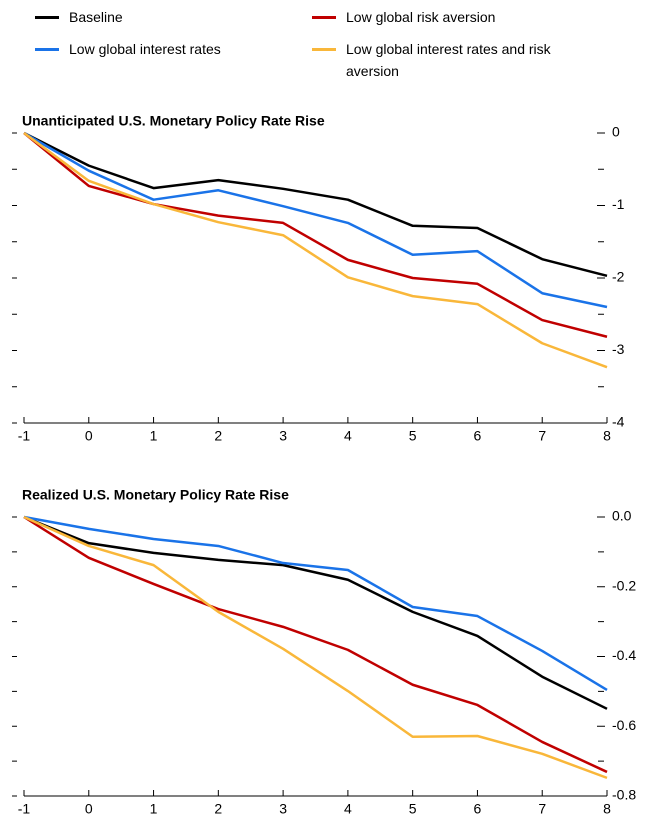 Image resolution: width=647 pixels, height=818 pixels. What do you see at coordinates (624, 725) in the screenshot?
I see `y-tick-label: -0.6` at bounding box center [624, 725].